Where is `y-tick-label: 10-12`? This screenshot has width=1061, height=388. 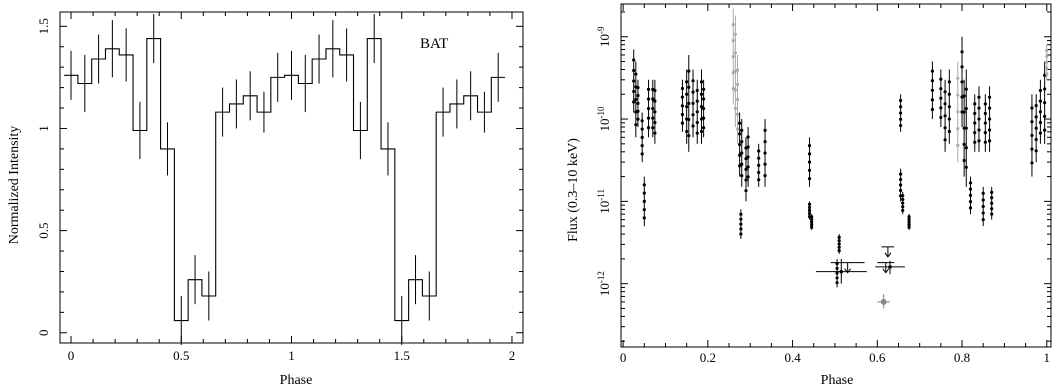 y-tick-label: 10-12 is located at coordinates (604, 283).